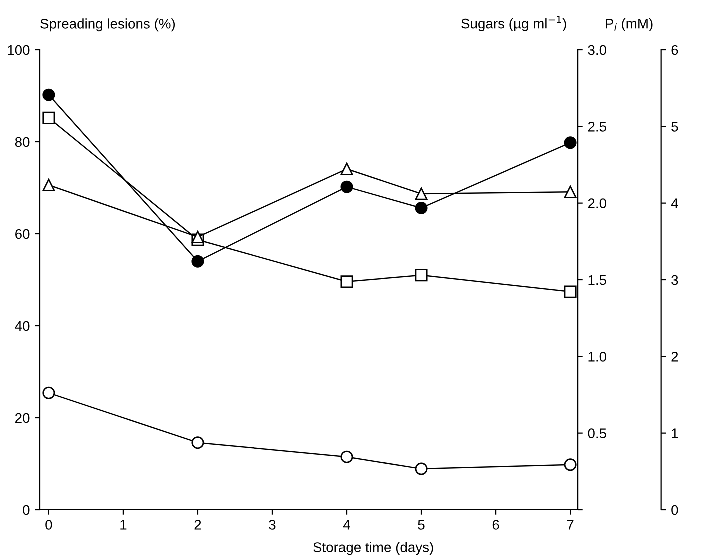 The image size is (726, 555). I want to click on y3-tick-label: 6, so click(675, 50).